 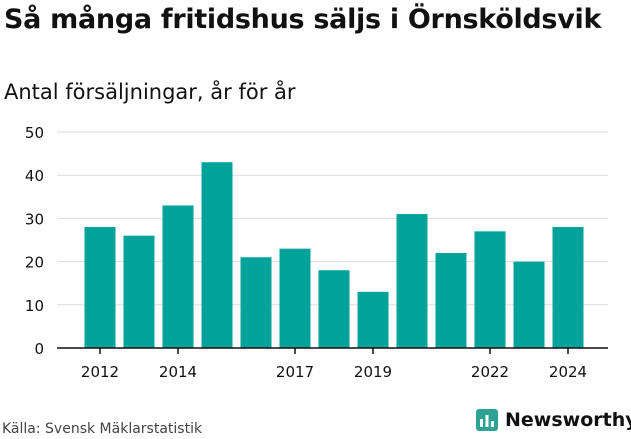 I want to click on brand-name: Newsworthy, so click(x=568, y=420).